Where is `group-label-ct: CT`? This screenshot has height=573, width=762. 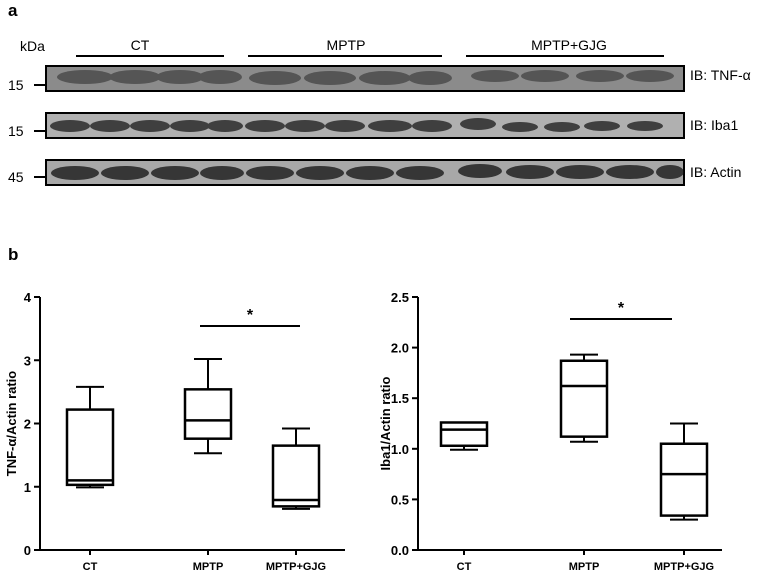 group-label-ct: CT is located at coordinates (140, 45).